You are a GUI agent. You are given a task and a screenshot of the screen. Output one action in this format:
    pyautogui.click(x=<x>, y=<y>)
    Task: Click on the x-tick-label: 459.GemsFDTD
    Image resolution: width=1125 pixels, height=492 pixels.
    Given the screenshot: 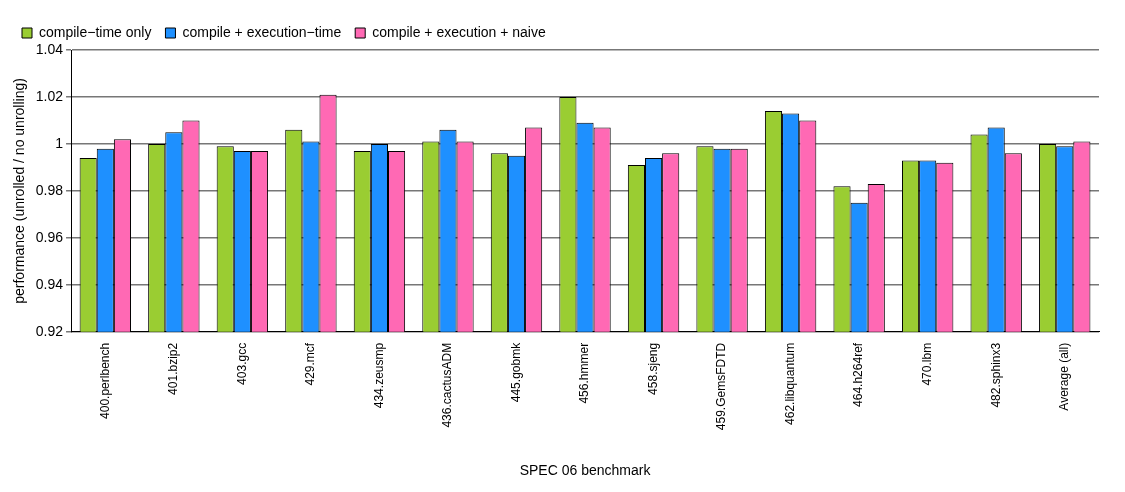 What is the action you would take?
    pyautogui.click(x=721, y=386)
    